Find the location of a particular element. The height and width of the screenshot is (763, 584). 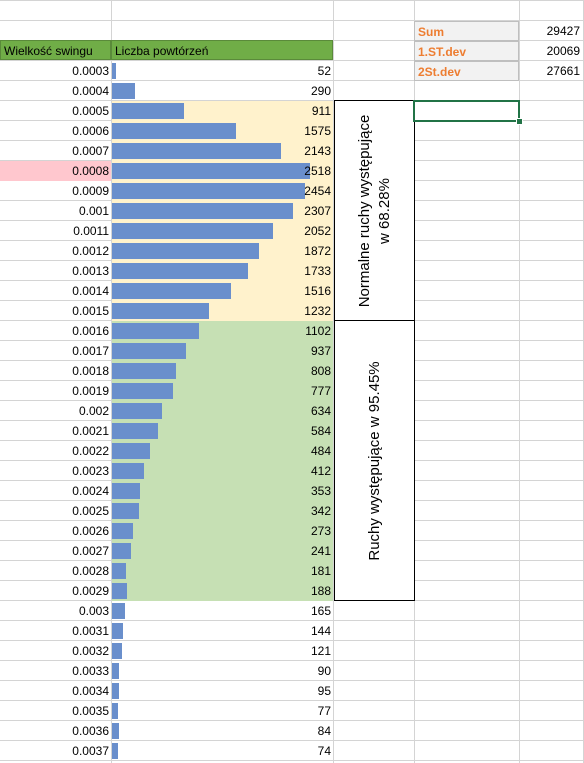

cell-swing-size: 0.003 is located at coordinates (93, 611).